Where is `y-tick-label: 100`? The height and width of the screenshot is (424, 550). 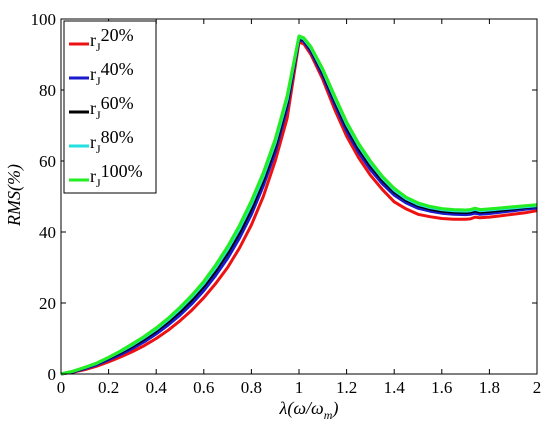 y-tick-label: 100 is located at coordinates (44, 19).